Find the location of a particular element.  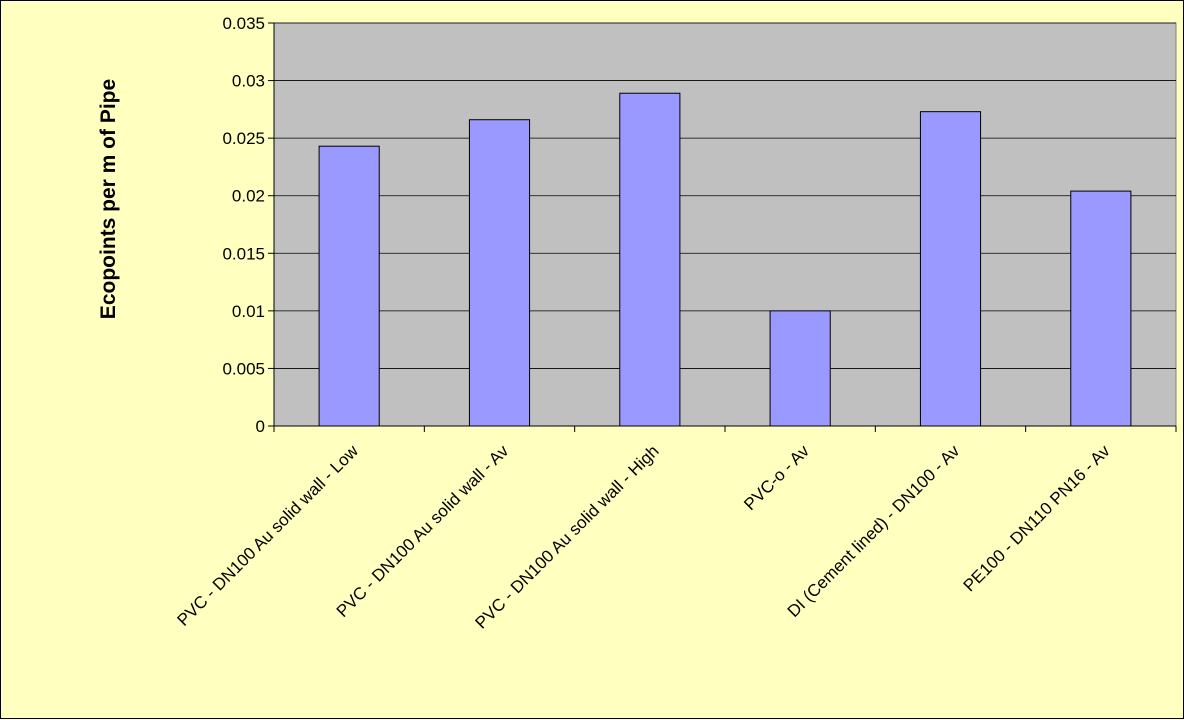

y-tick-label: 0.01 is located at coordinates (248, 311).